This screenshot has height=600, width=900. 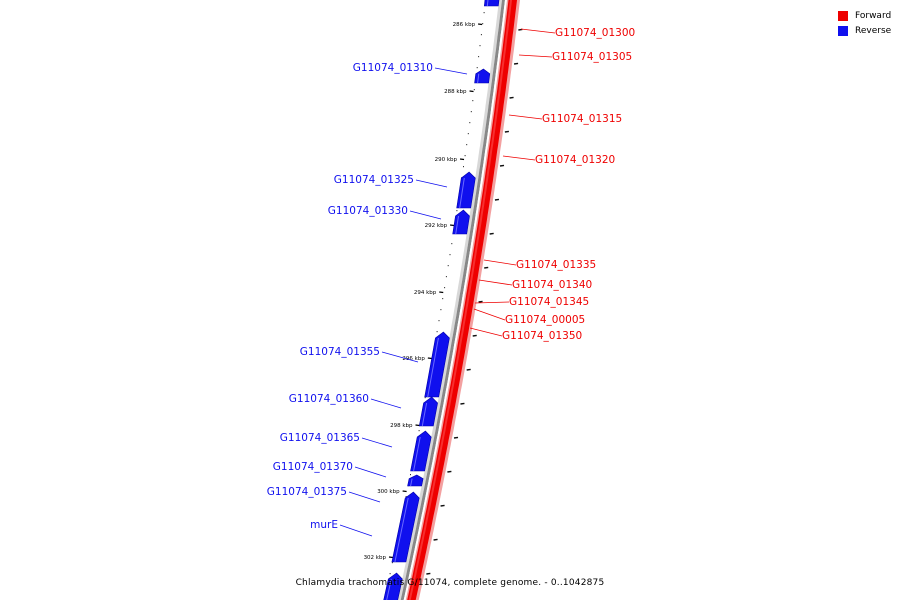 I want to click on forward-gene-label: G11074_01335, so click(x=556, y=265).